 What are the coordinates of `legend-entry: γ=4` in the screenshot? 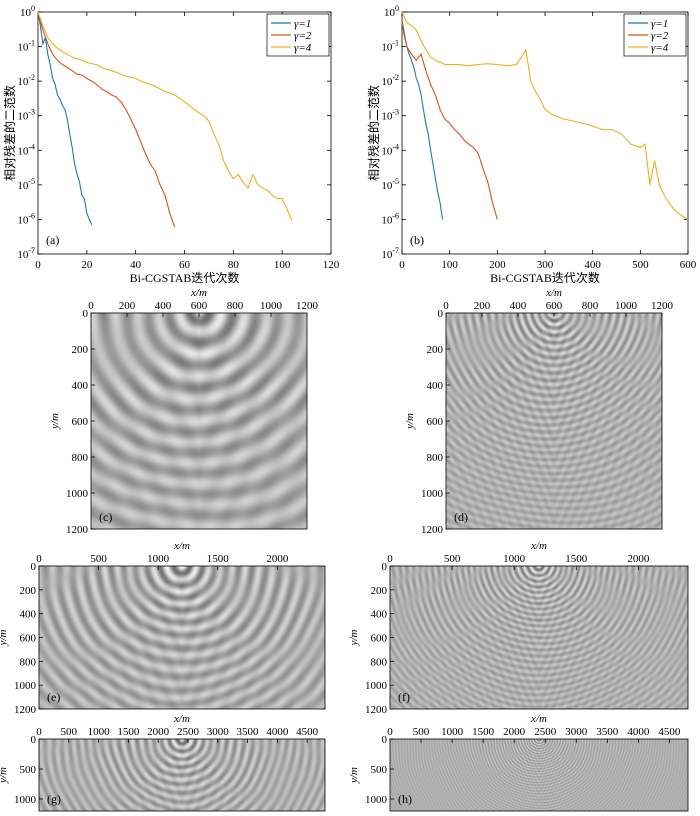 It's located at (660, 48).